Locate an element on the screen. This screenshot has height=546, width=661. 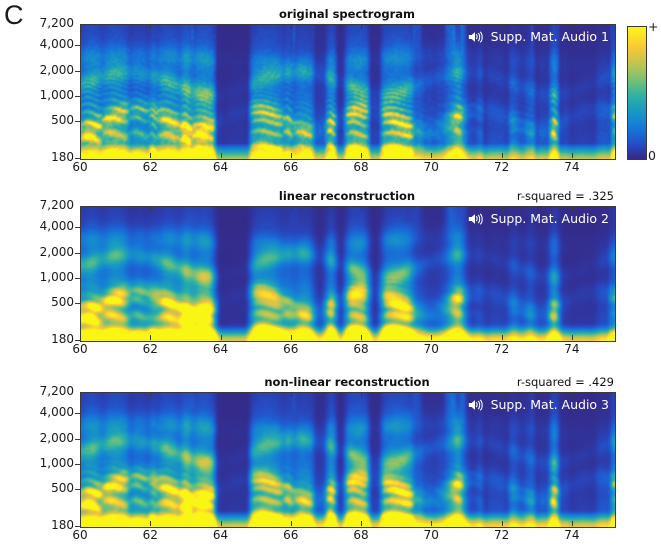
panel-rsquared-nonlinear: r-squared = .429 is located at coordinates (565, 382).